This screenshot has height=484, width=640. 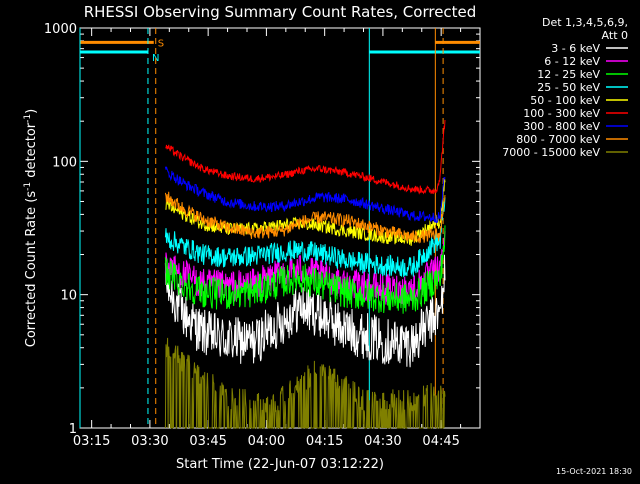 What do you see at coordinates (575, 48) in the screenshot?
I see `legend-item-label: 3 - 6 keV` at bounding box center [575, 48].